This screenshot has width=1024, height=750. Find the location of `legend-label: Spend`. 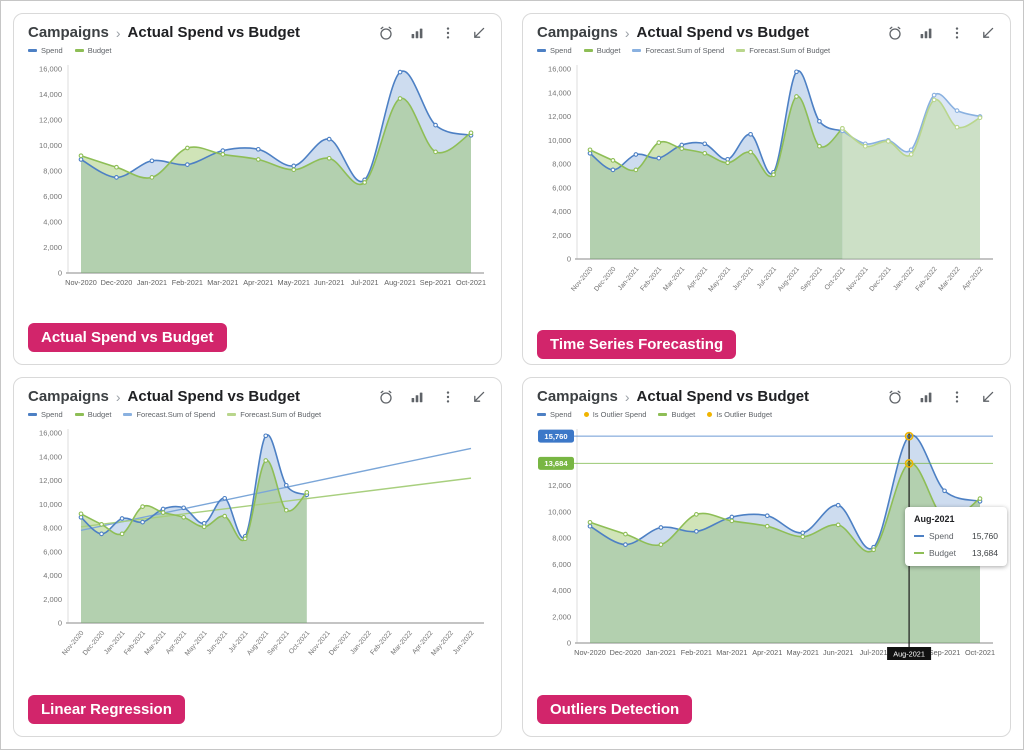

legend-label: Spend is located at coordinates (561, 414).